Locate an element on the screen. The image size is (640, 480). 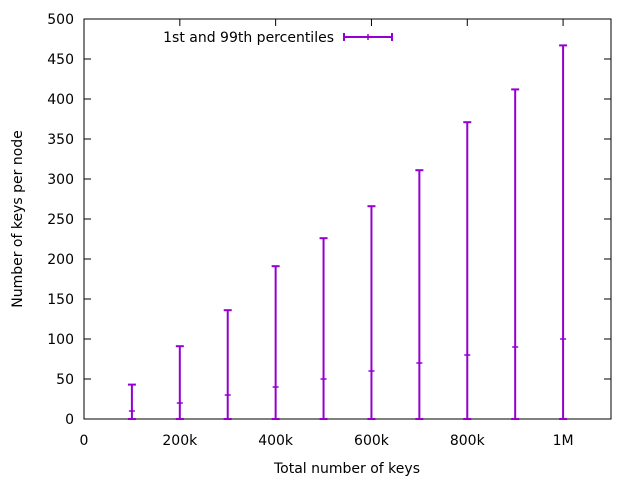
y-tick-label: 200 is located at coordinates (60, 260).